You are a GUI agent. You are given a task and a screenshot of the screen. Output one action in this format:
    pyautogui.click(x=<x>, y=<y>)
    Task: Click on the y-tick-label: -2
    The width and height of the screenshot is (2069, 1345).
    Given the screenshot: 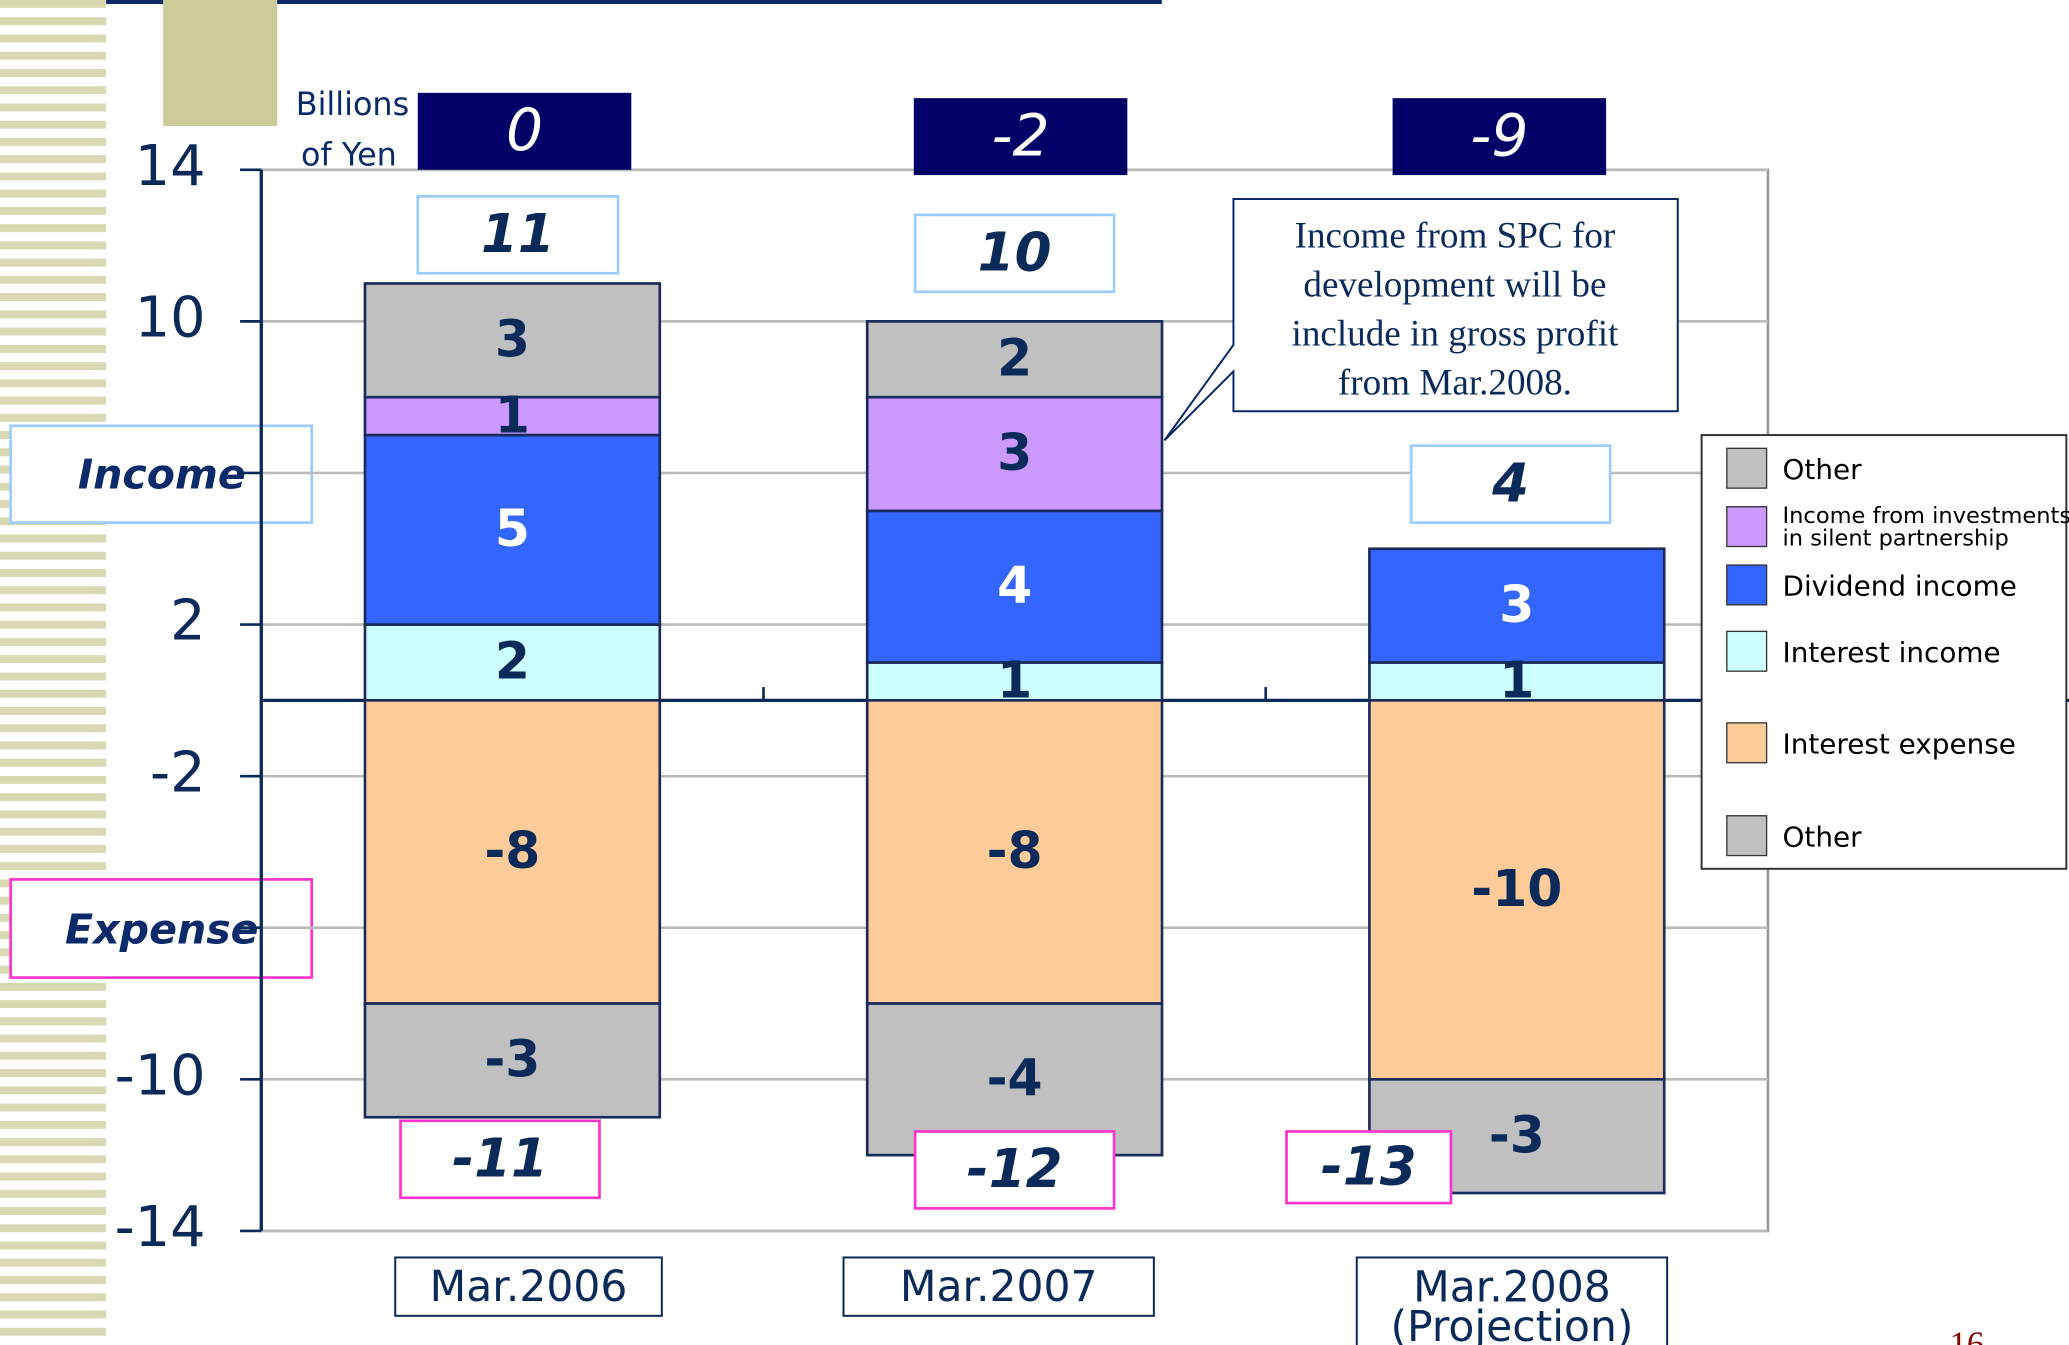 What is the action you would take?
    pyautogui.click(x=178, y=772)
    